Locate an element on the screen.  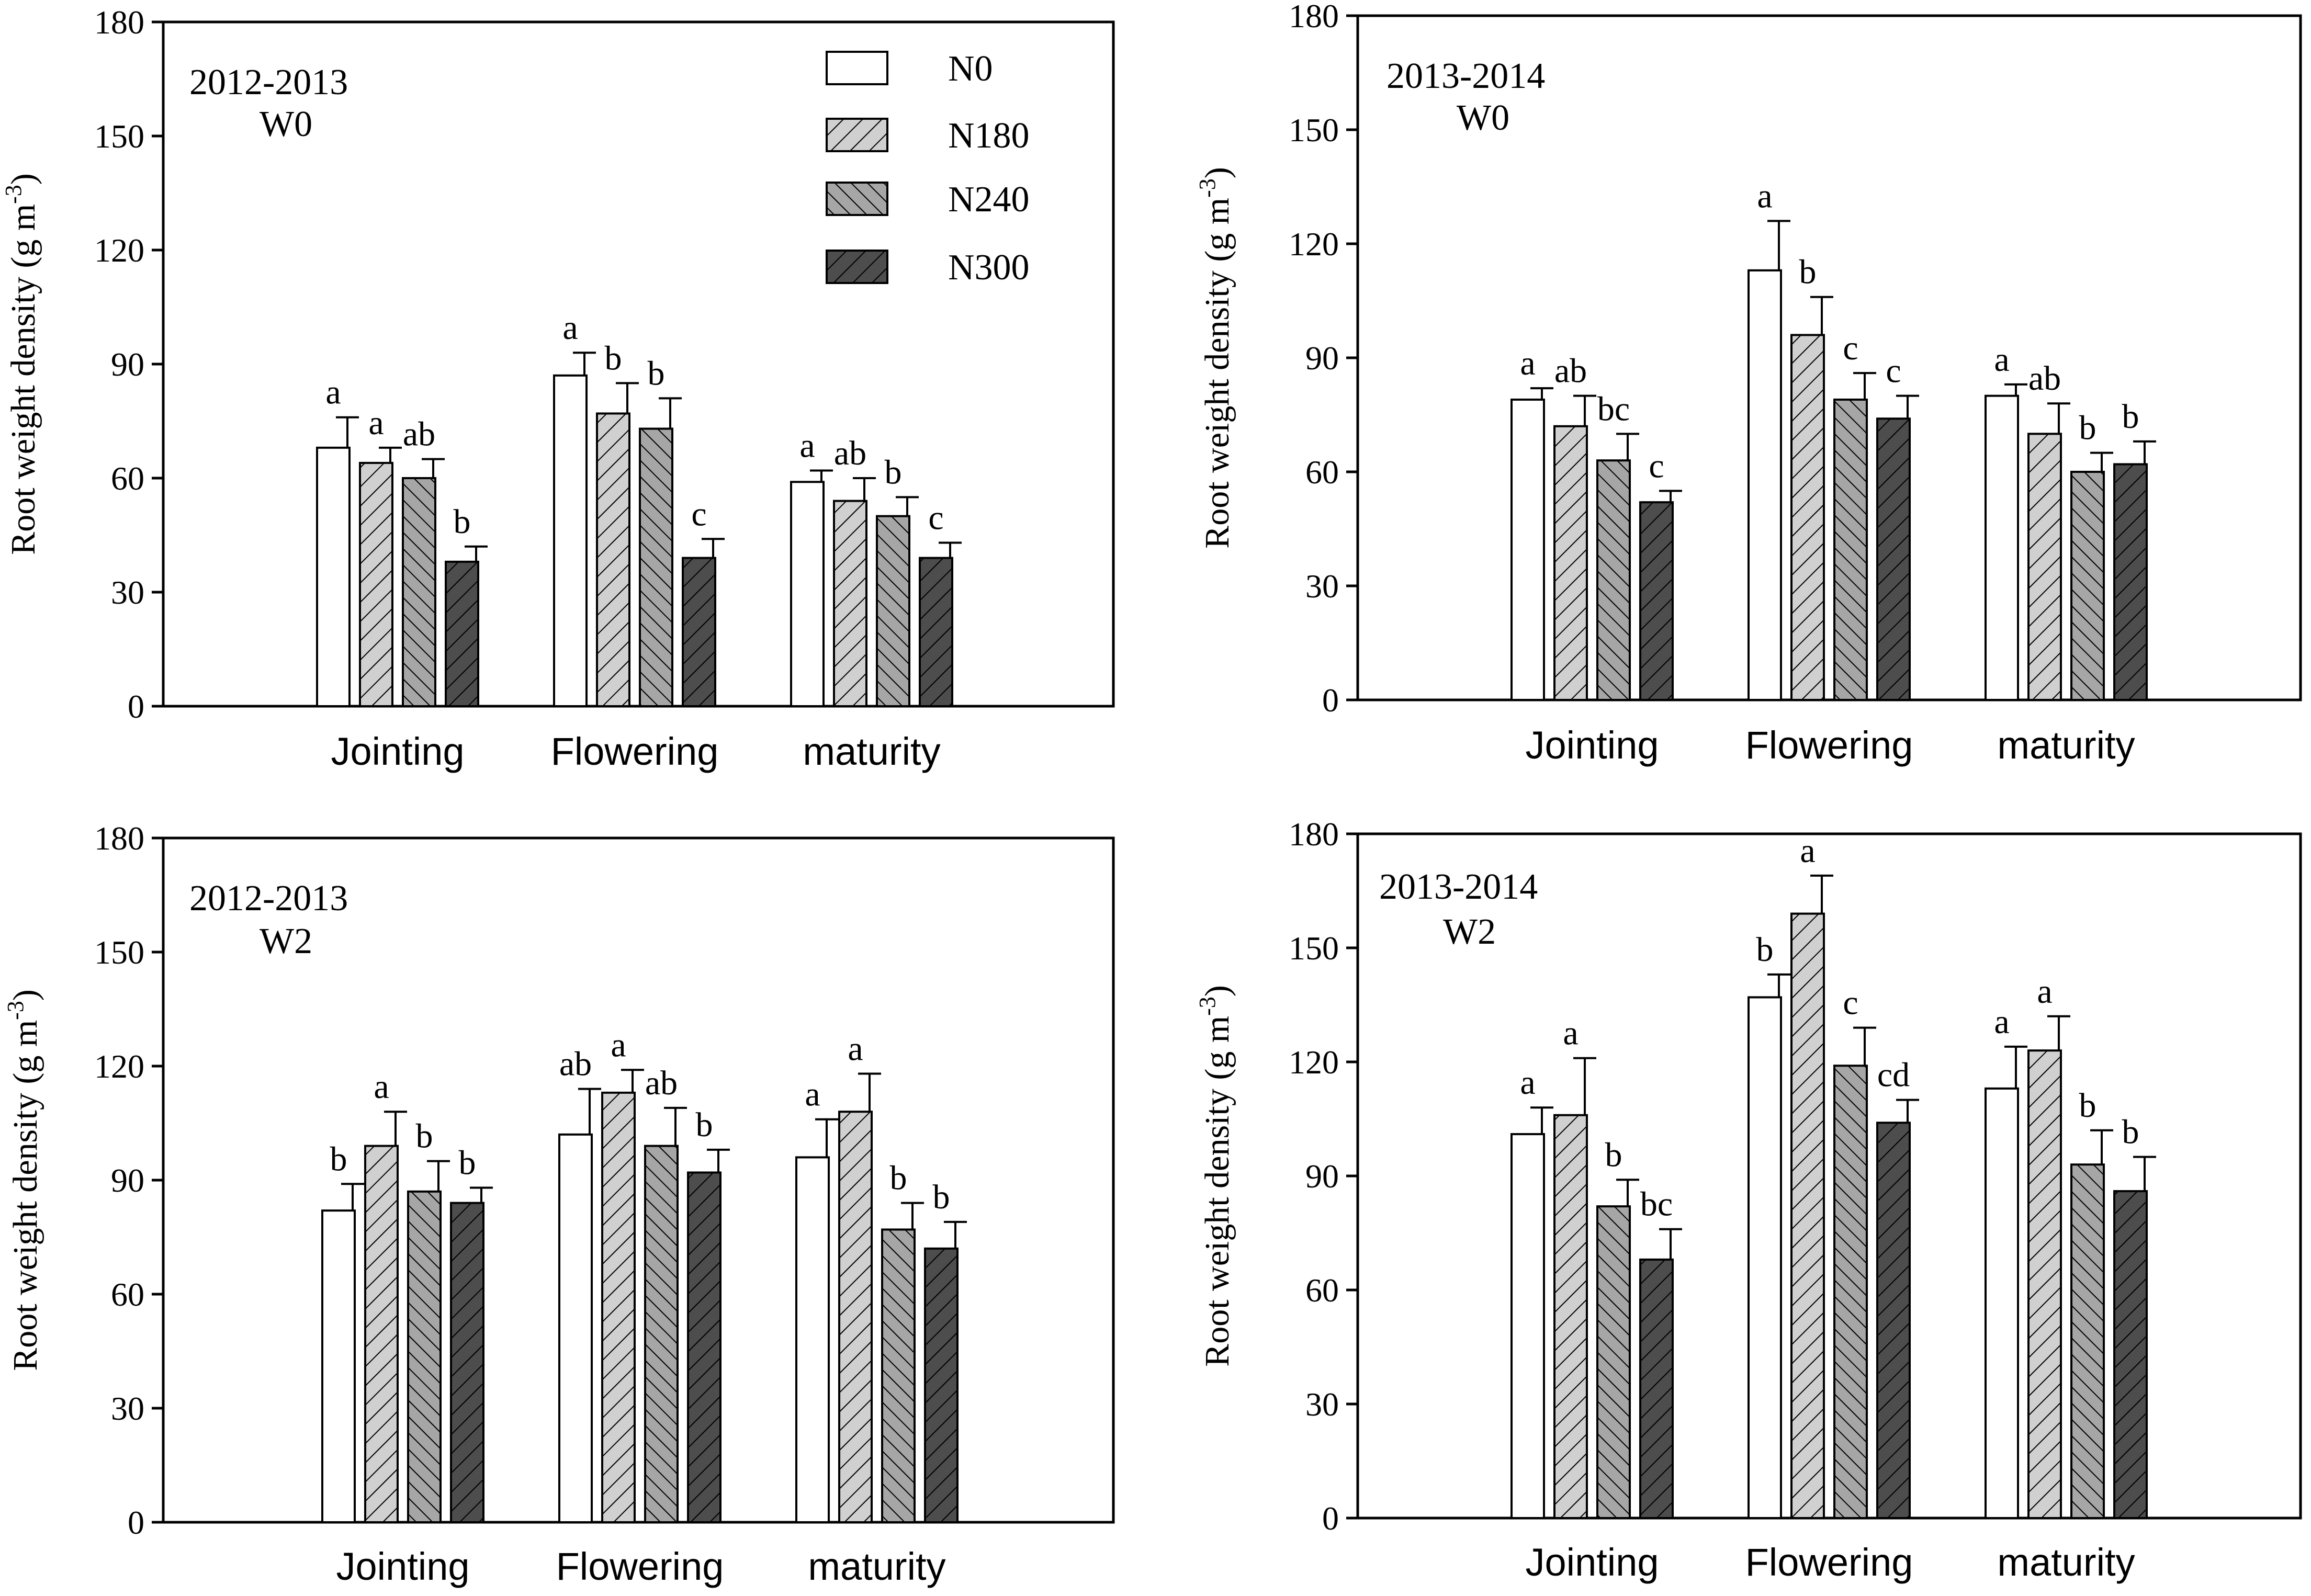
y-tick-label: 90 is located at coordinates (1322, 1176).